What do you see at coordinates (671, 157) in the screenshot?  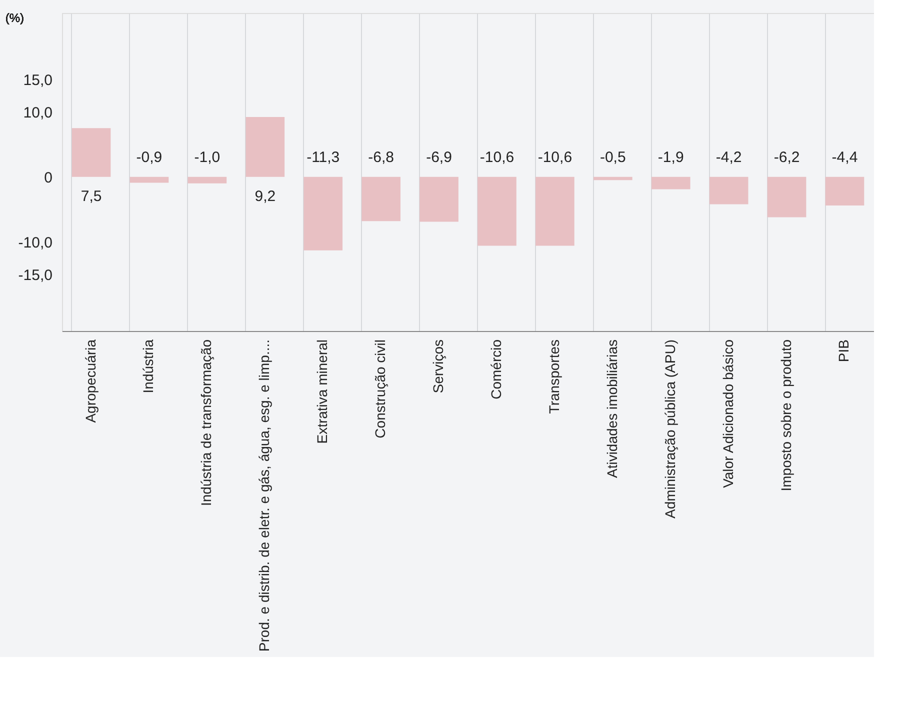 I see `data-label: -1,9` at bounding box center [671, 157].